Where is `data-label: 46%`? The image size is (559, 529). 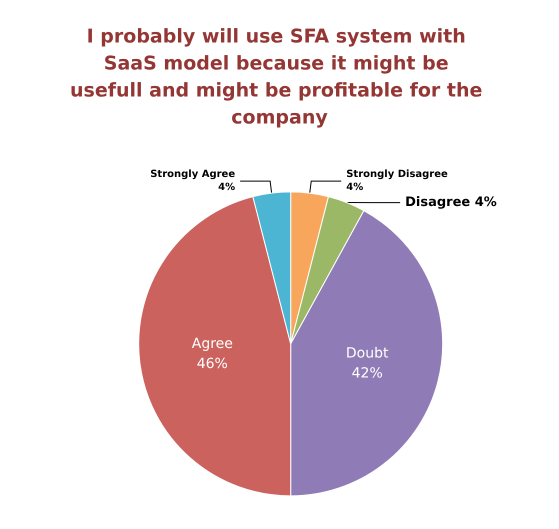
data-label: 46% is located at coordinates (212, 364).